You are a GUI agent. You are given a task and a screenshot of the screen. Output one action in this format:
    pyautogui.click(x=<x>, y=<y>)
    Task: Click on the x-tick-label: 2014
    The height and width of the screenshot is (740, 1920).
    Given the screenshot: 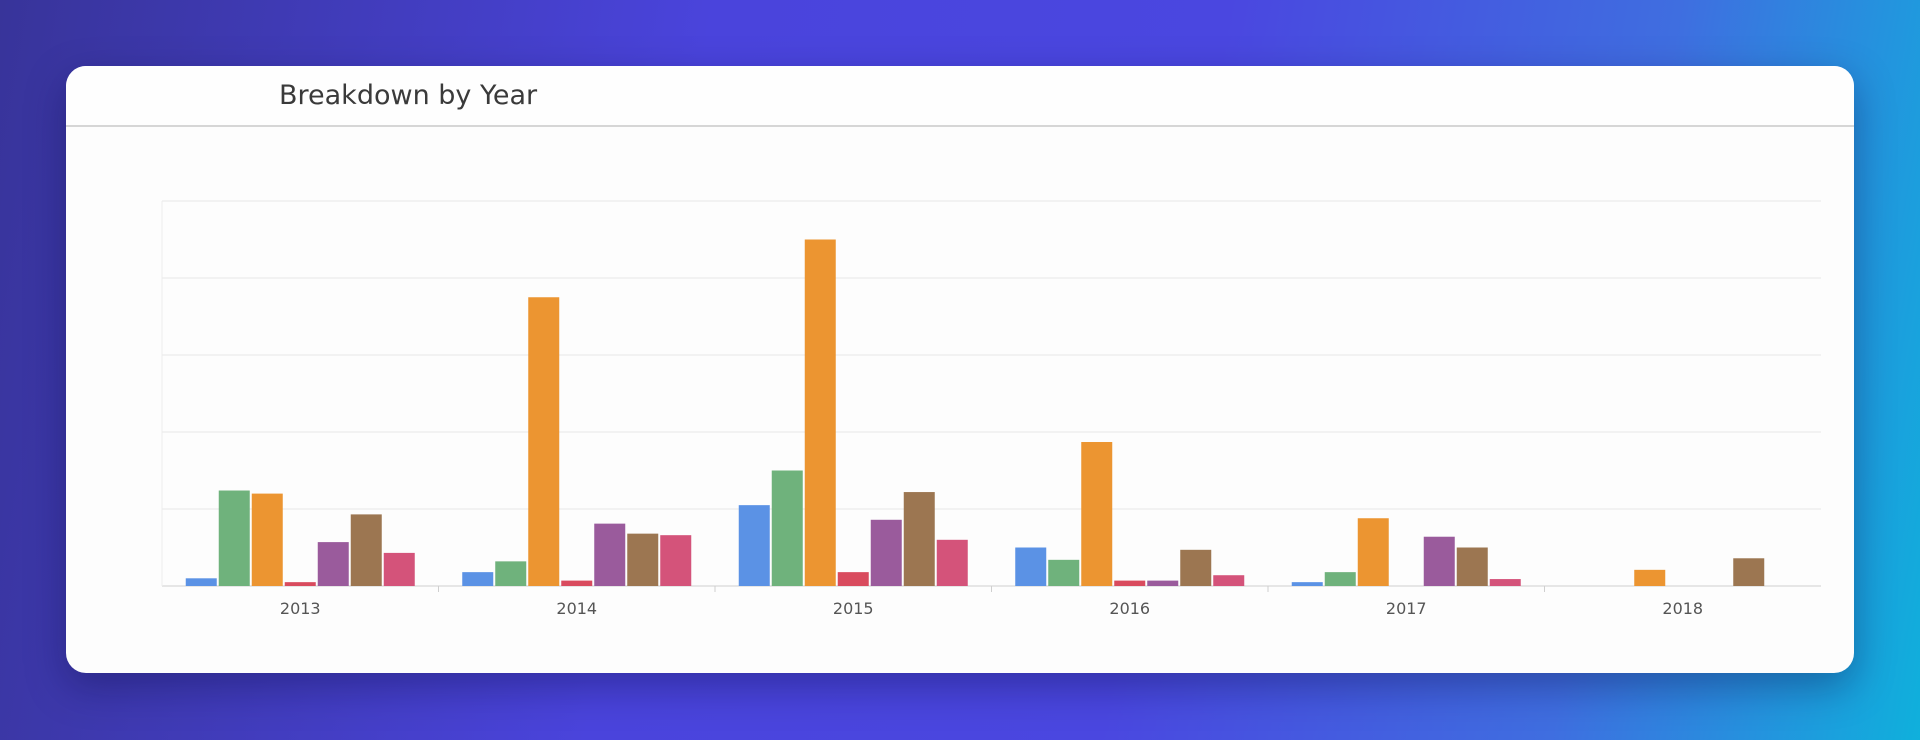 What is the action you would take?
    pyautogui.click(x=576, y=608)
    